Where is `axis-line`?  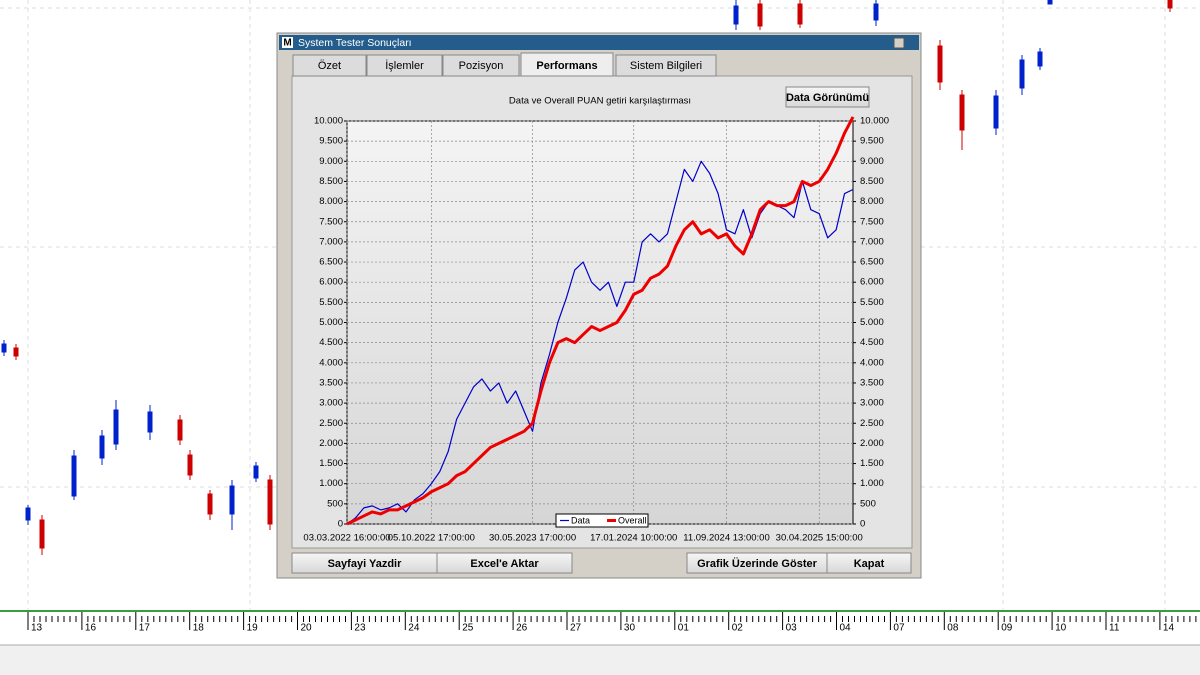 axis-line is located at coordinates (600, 611).